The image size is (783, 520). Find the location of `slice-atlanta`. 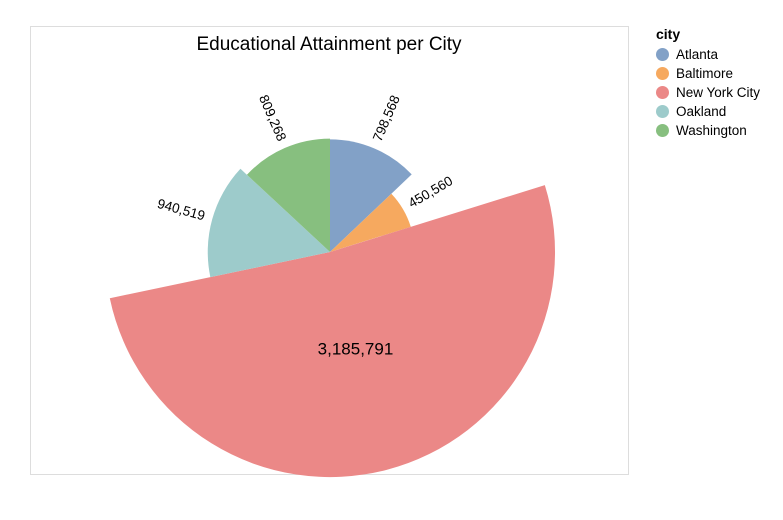

slice-atlanta is located at coordinates (371, 195).